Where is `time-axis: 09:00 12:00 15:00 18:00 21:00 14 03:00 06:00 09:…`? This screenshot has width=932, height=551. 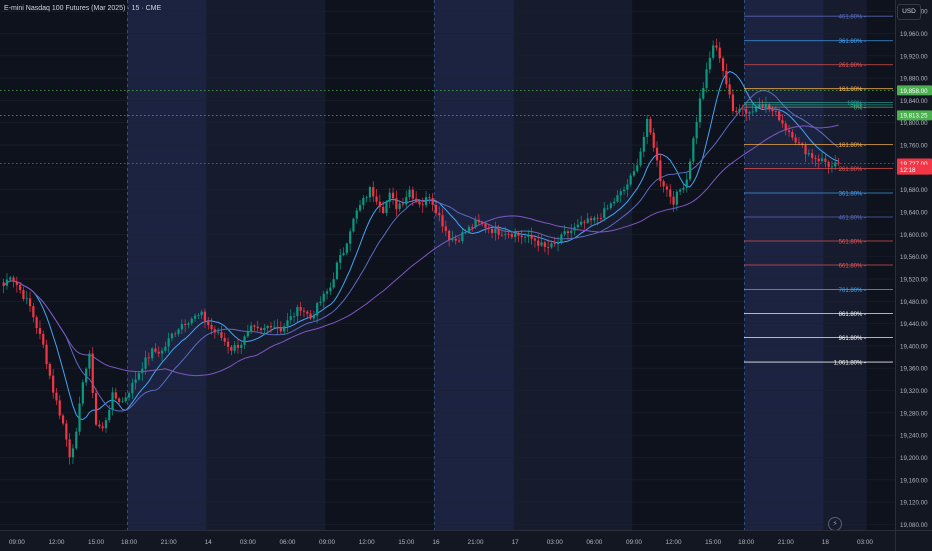
time-axis: 09:00 12:00 15:00 18:00 21:00 14 03:00 06:00 09:… is located at coordinates (447, 540).